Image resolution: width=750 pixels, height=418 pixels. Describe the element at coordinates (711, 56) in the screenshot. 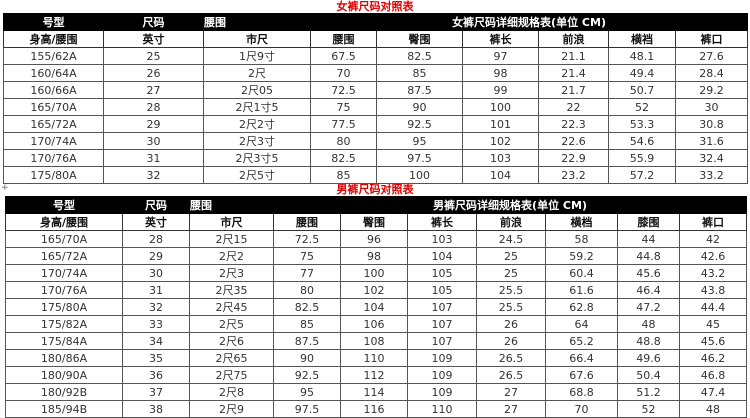

I see `table-cell: 27.6` at that location.